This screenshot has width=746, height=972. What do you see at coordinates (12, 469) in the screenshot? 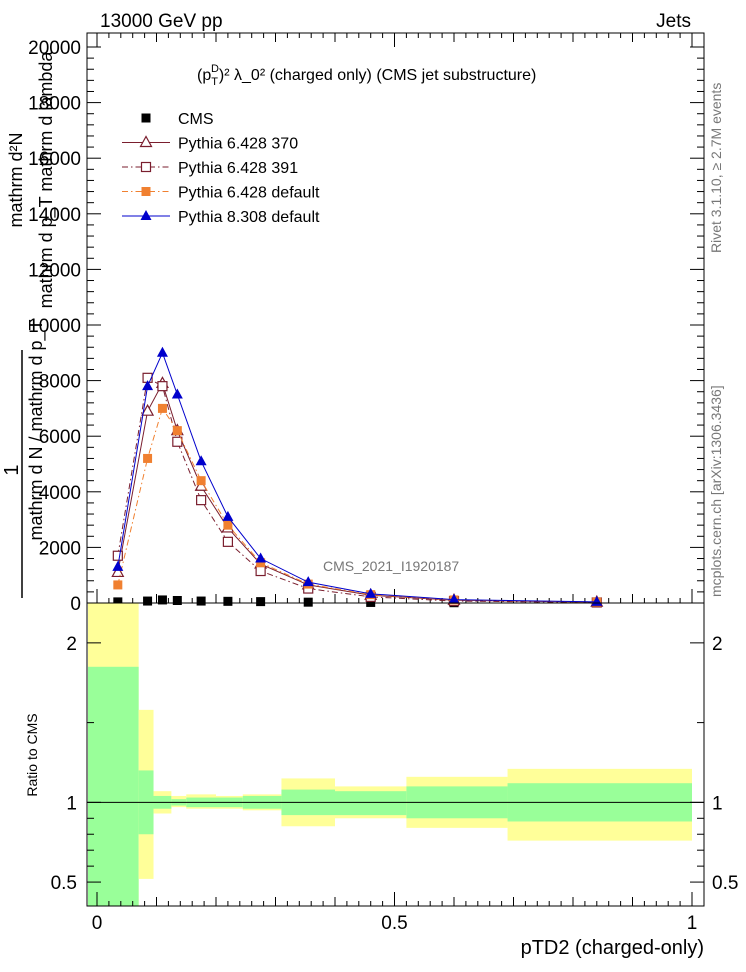
I see `y-label-prefix: 1` at bounding box center [12, 469].